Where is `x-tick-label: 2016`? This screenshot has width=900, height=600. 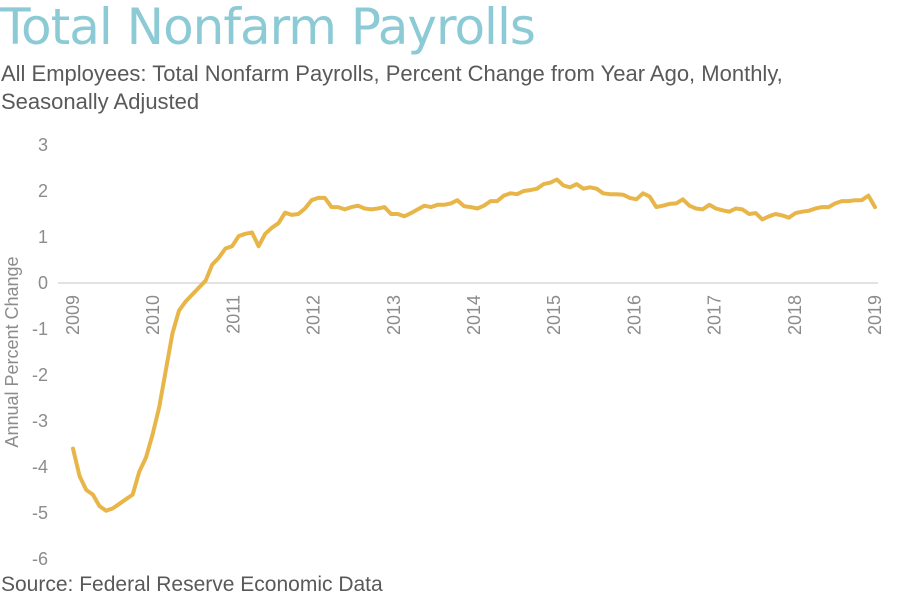 x-tick-label: 2016 is located at coordinates (634, 315).